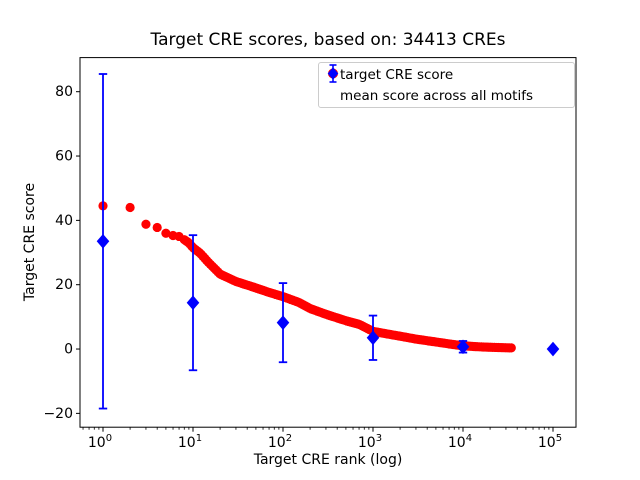 This screenshot has height=480, width=640. Describe the element at coordinates (64, 221) in the screenshot. I see `y-tick-label: 40` at that location.